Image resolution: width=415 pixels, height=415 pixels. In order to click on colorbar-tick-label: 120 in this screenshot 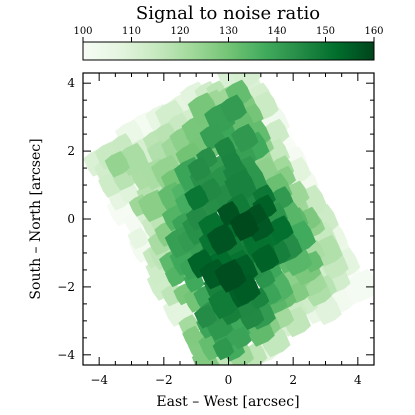, I will do `click(179, 31)`.